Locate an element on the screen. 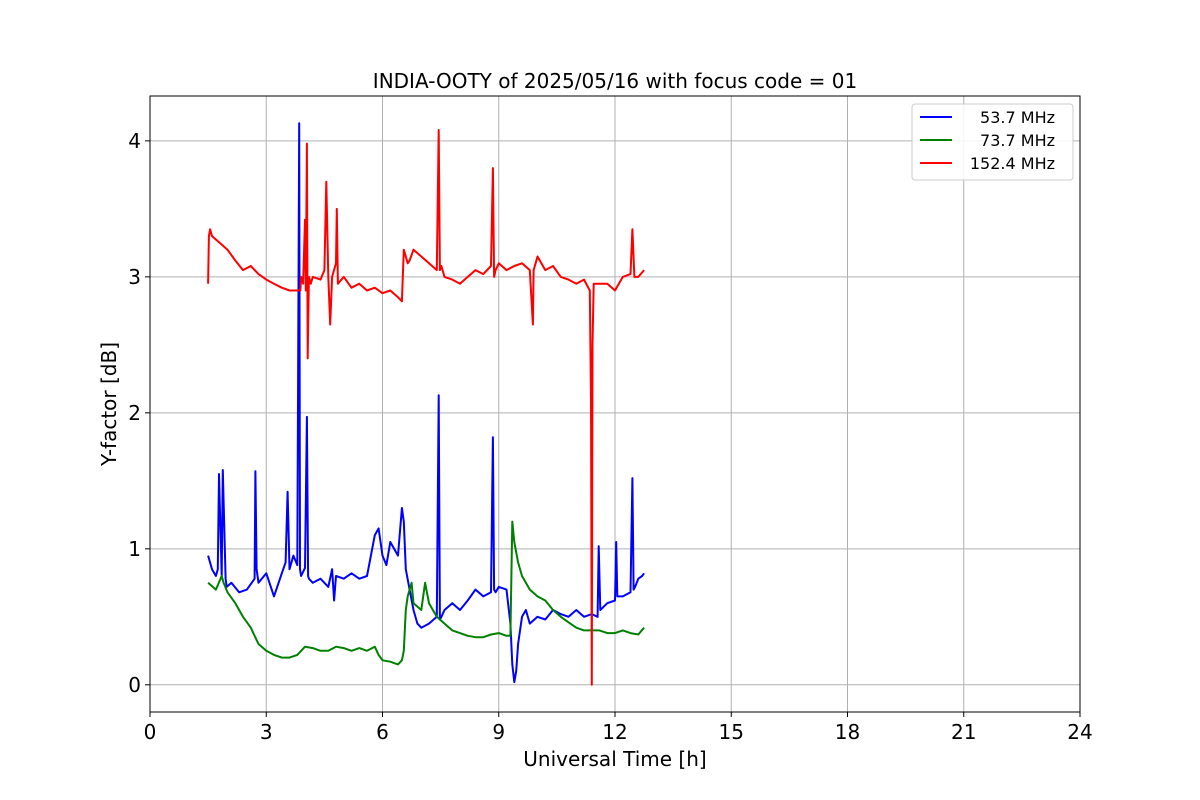 Image resolution: width=1200 pixels, height=800 pixels. y-axis-title: Y-factor [dB] is located at coordinates (109, 404).